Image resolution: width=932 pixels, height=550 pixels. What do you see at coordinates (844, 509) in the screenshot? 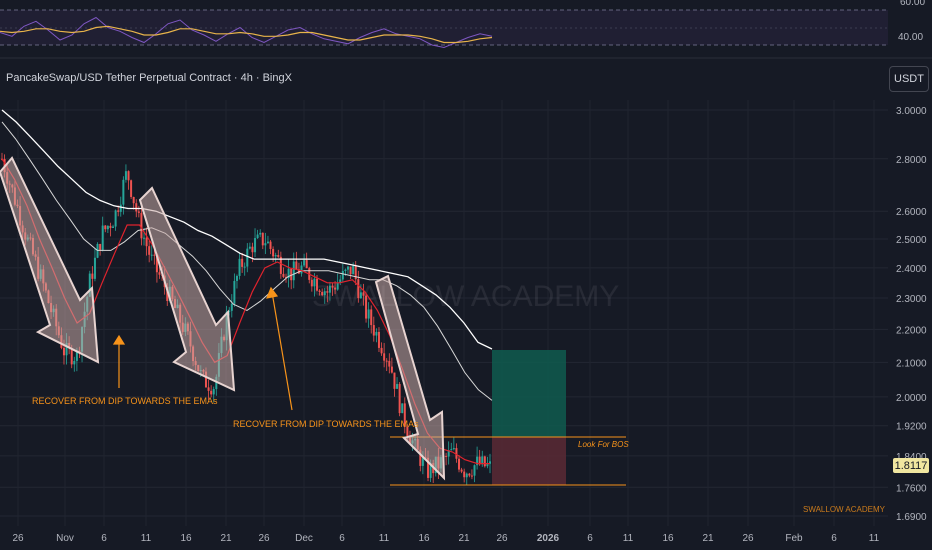
I see `corner-brand: SWALLOW ACADEMY` at bounding box center [844, 509].